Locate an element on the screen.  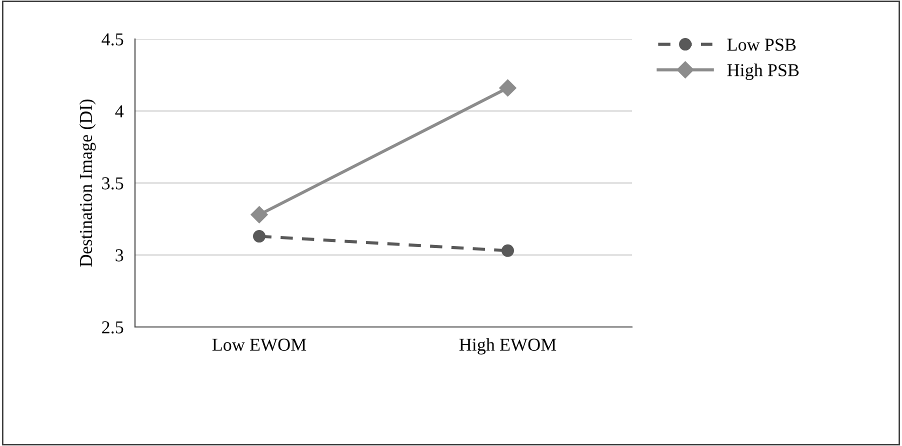
y-tick-label: 2.5 is located at coordinates (113, 327).